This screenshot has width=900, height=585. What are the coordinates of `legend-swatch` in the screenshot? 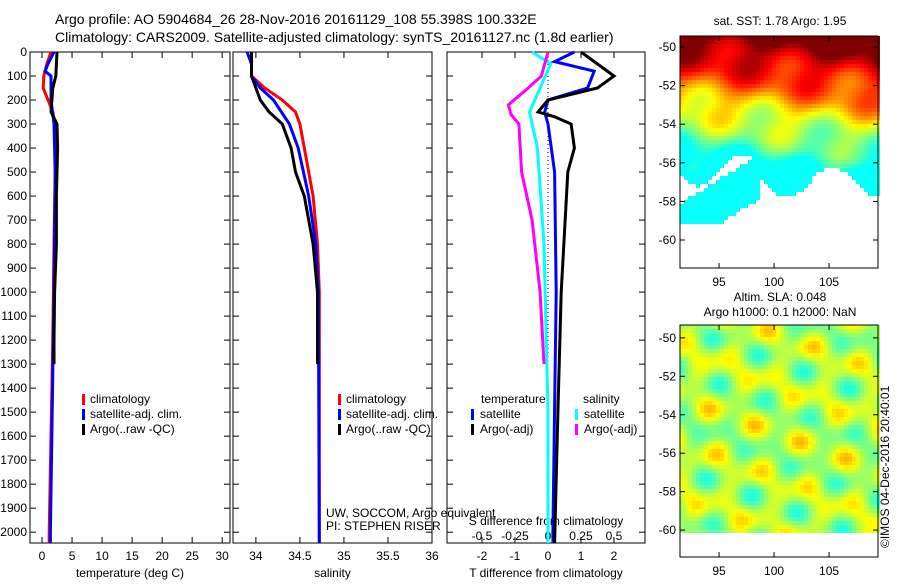 It's located at (576, 429).